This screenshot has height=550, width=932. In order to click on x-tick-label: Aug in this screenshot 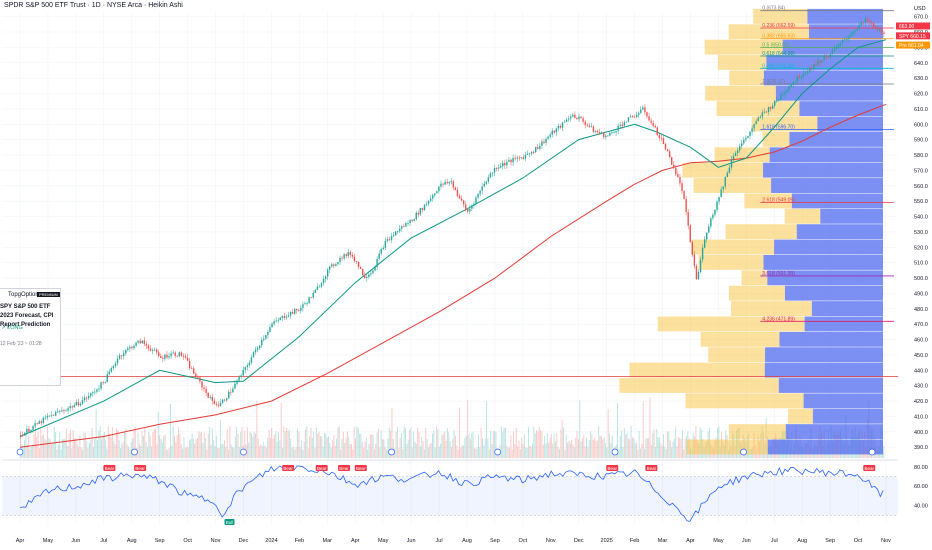, I will do `click(467, 541)`.